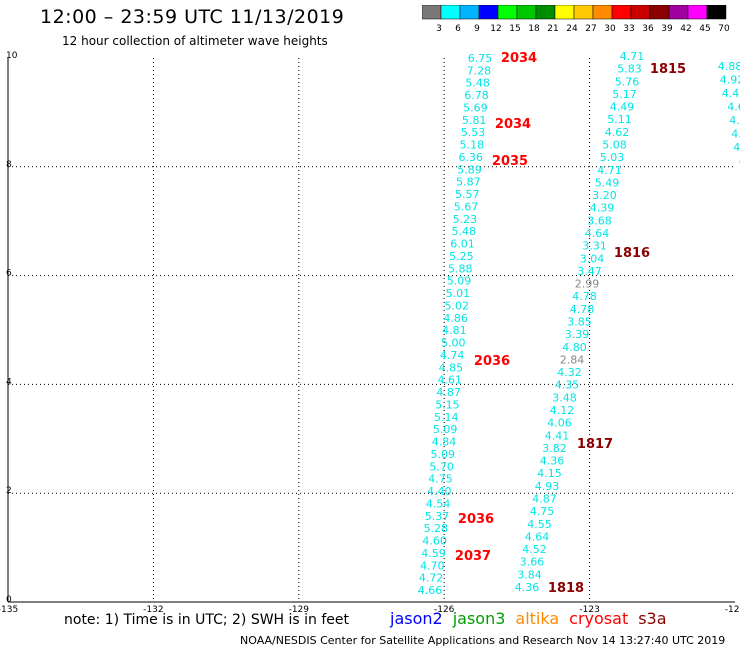  Describe the element at coordinates (554, 448) in the screenshot. I see `wave-height-label: 3.82` at that location.